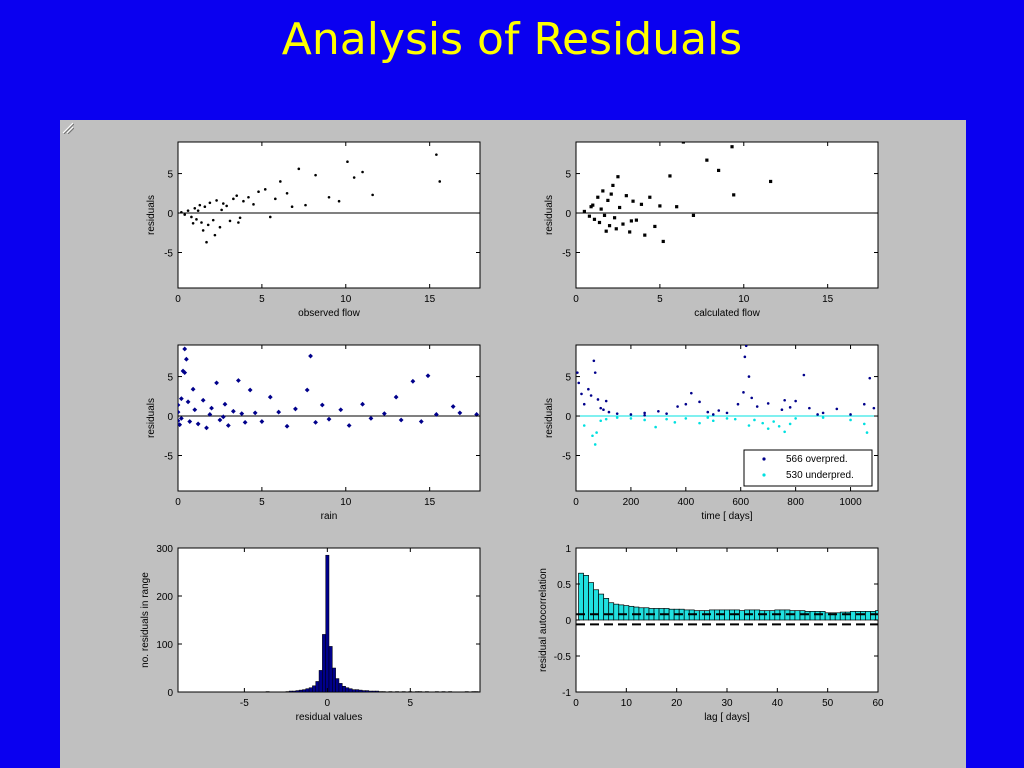 The width and height of the screenshot is (1024, 768). I want to click on x-tick-label: 200, so click(631, 502).